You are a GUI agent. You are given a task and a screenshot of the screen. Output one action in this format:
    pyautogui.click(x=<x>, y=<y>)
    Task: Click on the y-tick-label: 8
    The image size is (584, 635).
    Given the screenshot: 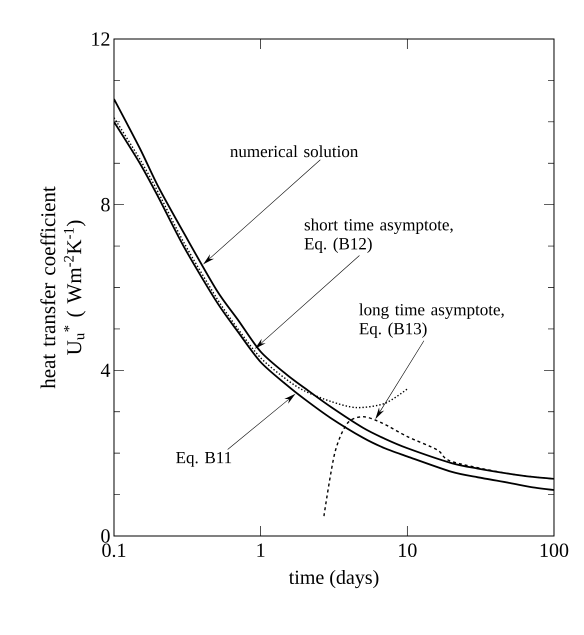 What is the action you would take?
    pyautogui.click(x=105, y=205)
    